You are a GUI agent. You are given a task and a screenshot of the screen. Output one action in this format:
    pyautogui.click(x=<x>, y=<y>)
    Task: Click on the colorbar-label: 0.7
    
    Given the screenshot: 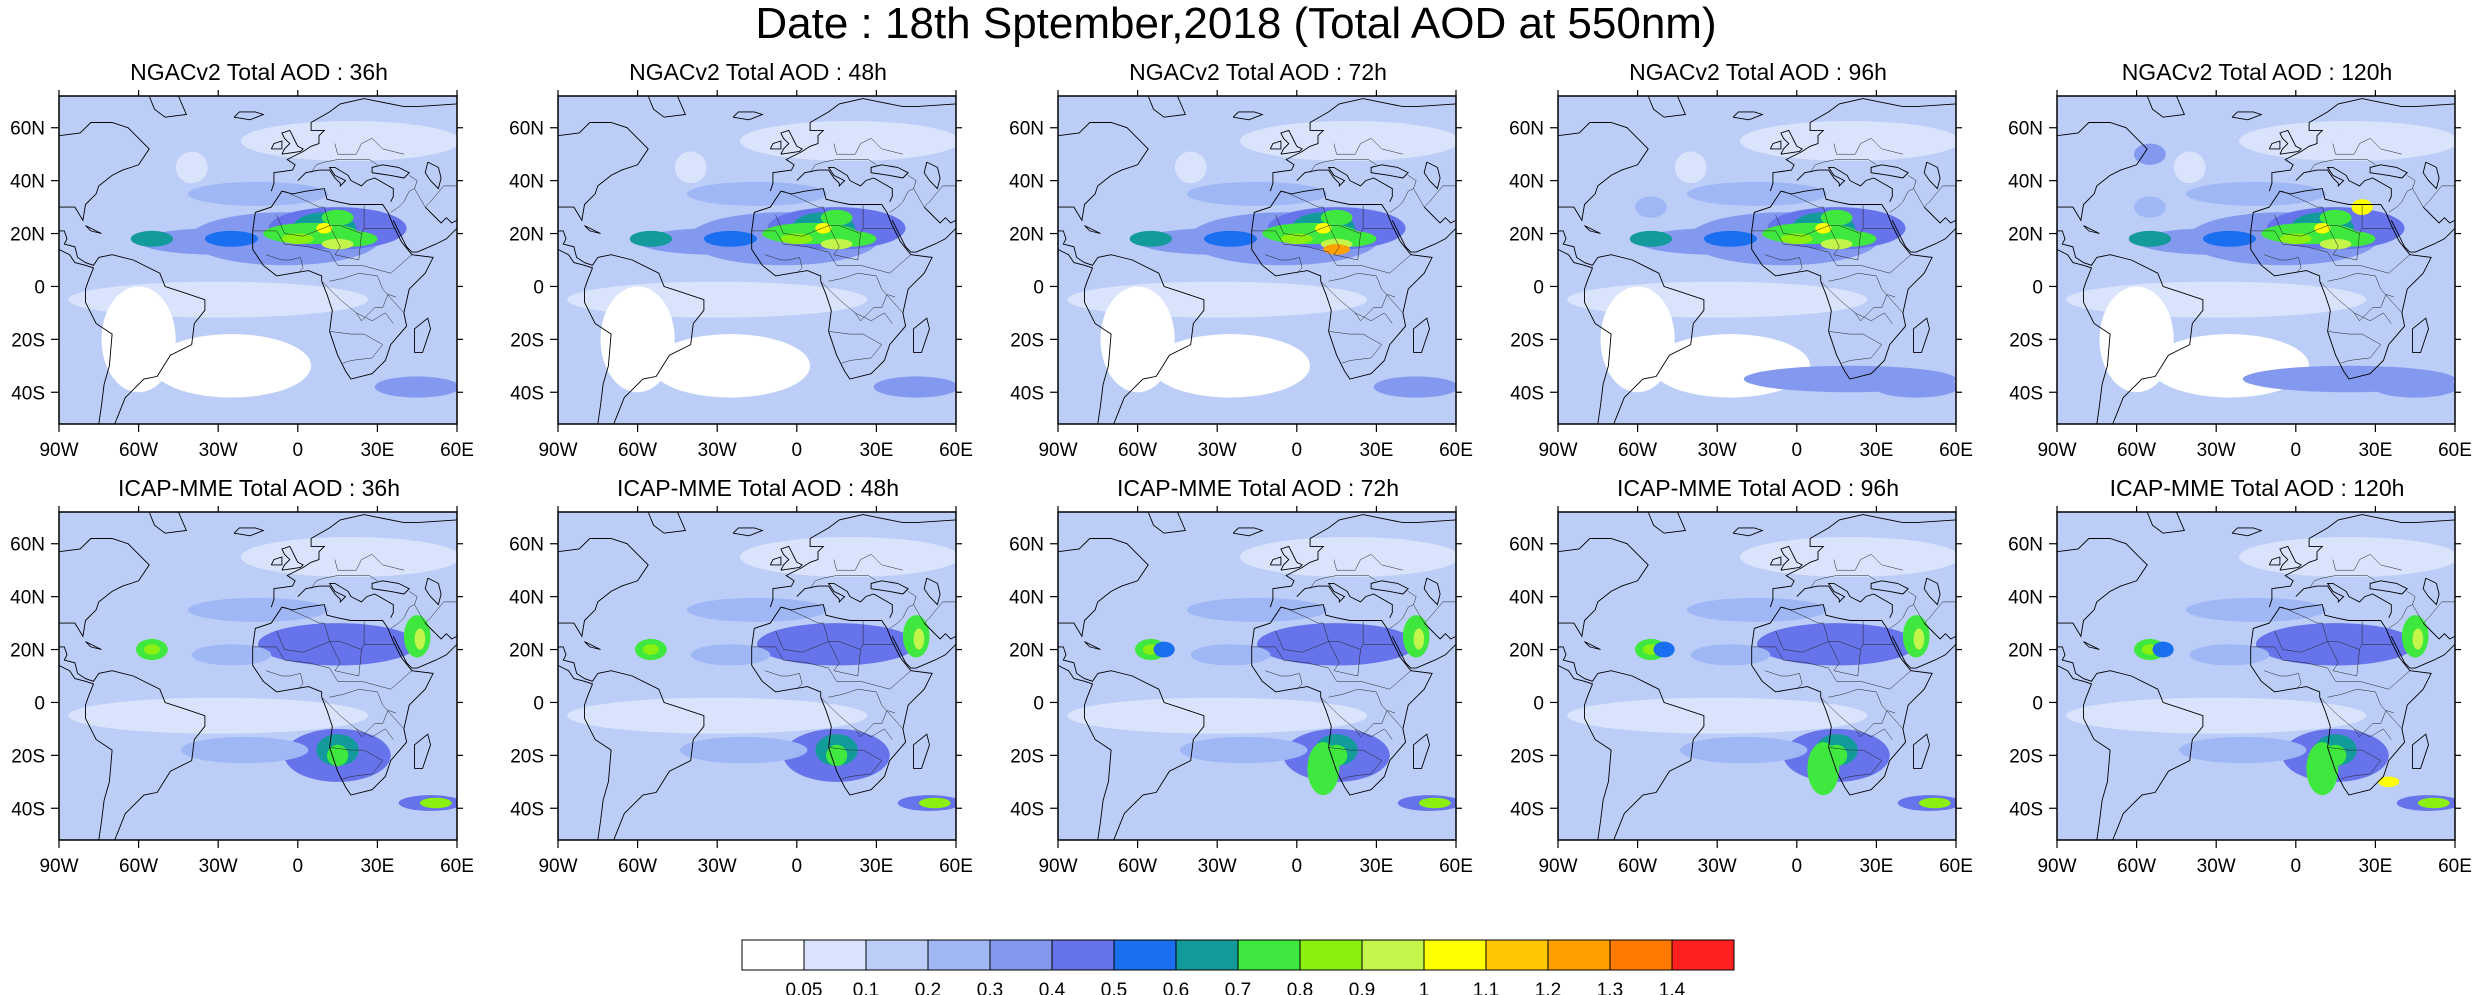 What is the action you would take?
    pyautogui.click(x=1238, y=987)
    